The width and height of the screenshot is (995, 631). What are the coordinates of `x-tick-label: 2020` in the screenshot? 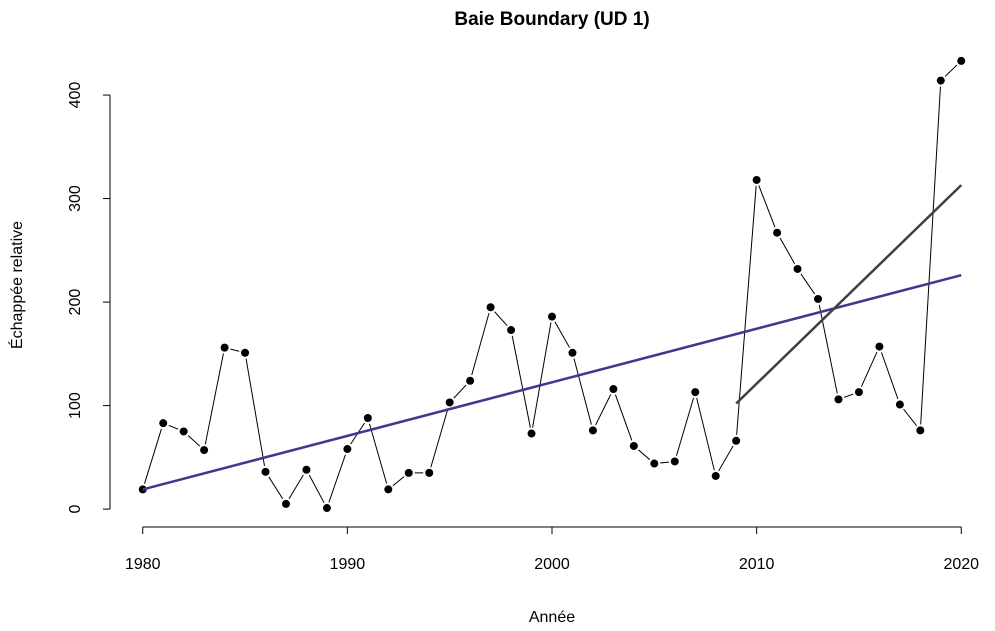 It's located at (961, 564).